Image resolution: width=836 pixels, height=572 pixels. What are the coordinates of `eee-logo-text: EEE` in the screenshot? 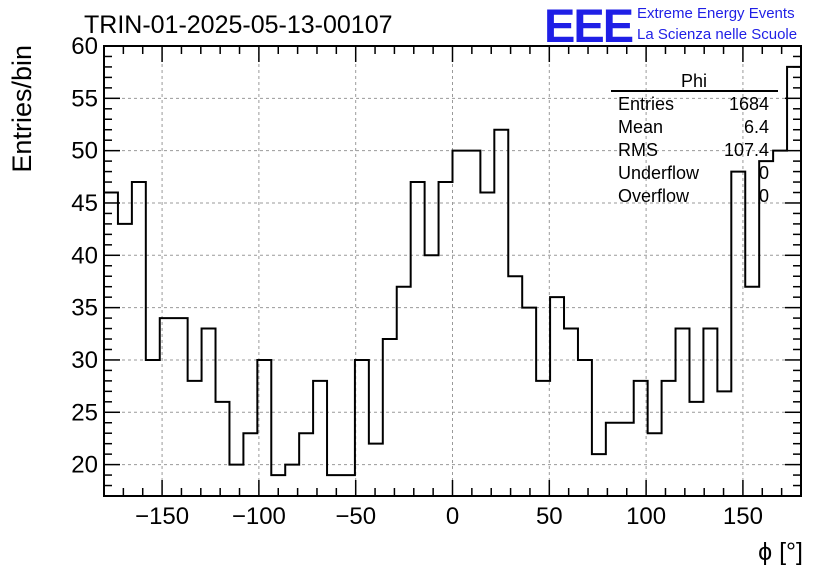 It's located at (588, 26).